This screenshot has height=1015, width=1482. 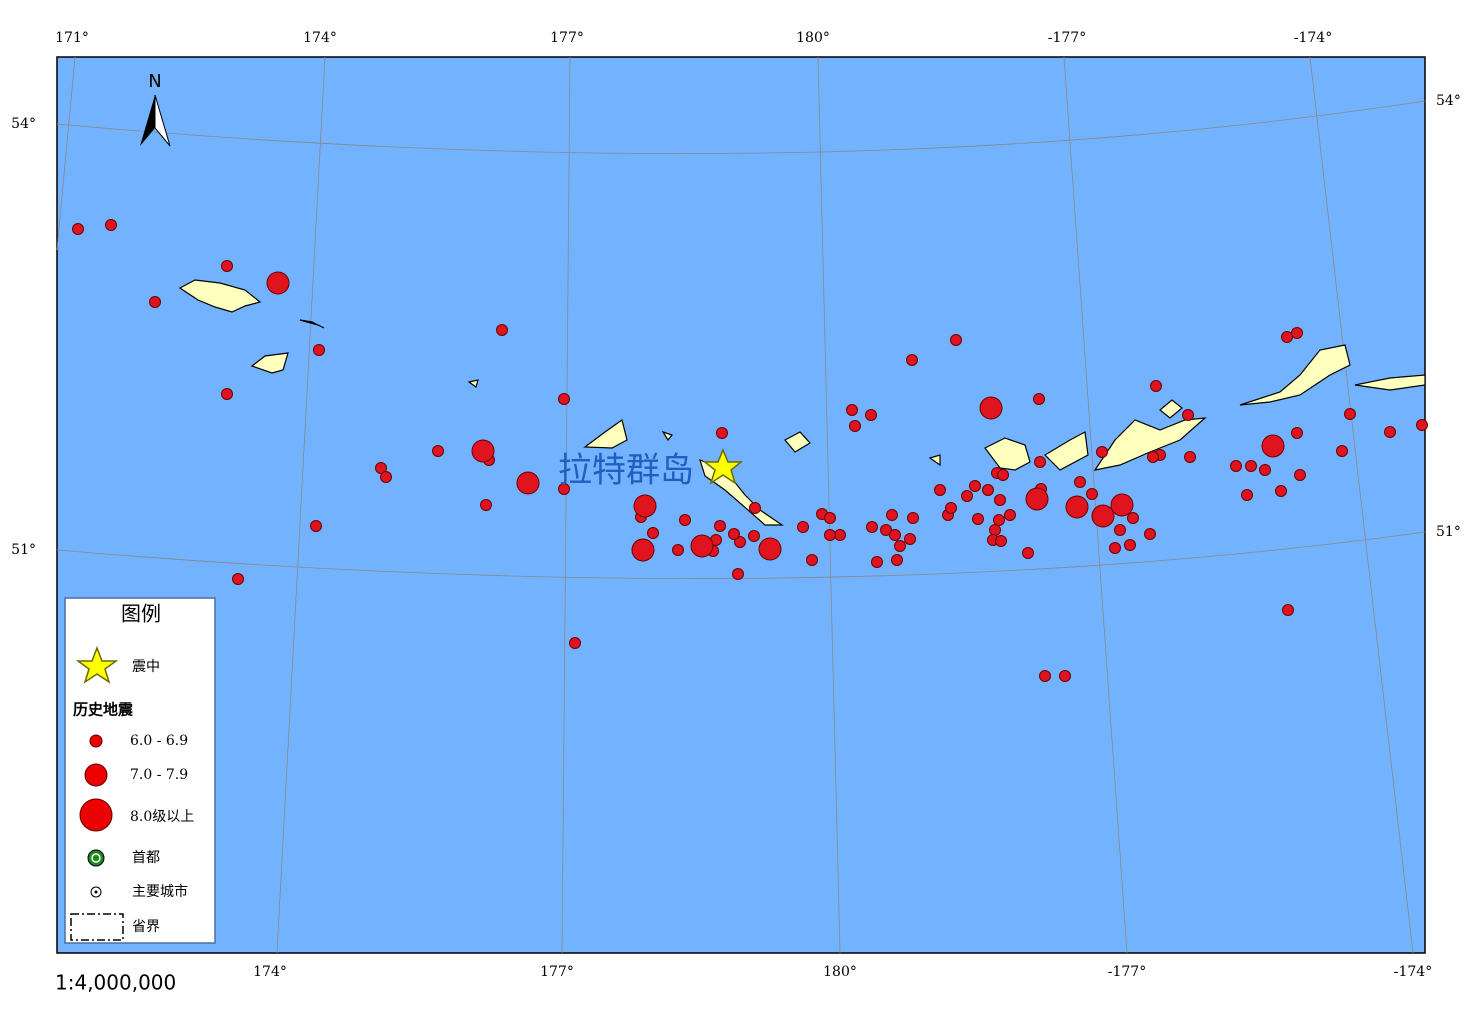 I want to click on top-degree-label: -174°, so click(x=1313, y=38).